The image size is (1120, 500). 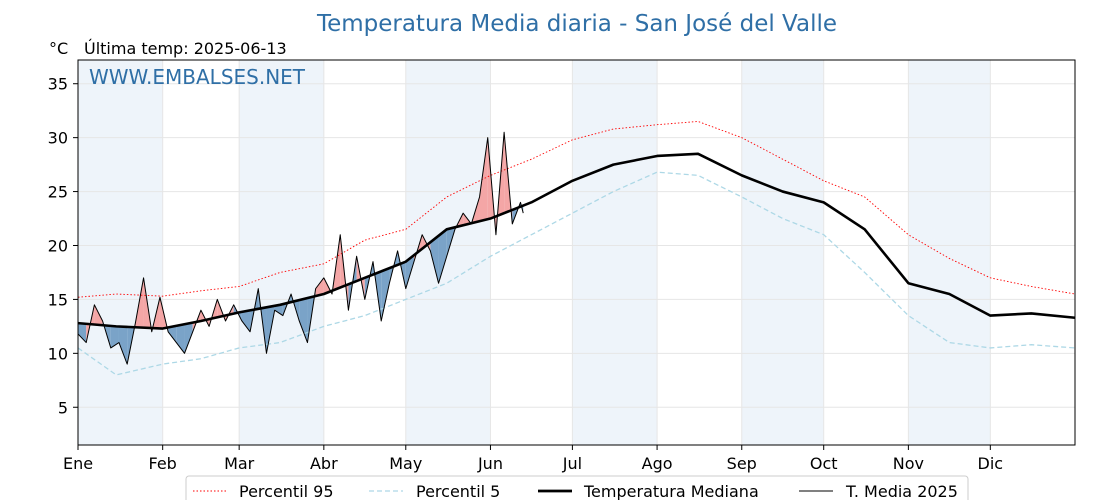 I want to click on y-tick-label: 30, so click(x=58, y=138).